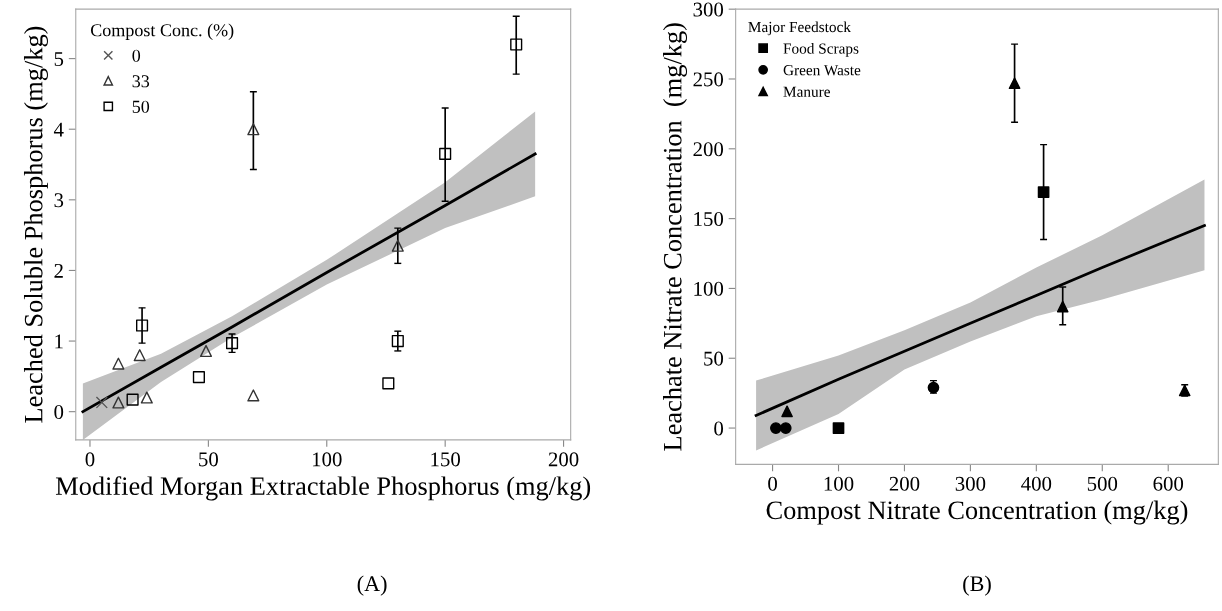 This screenshot has height=611, width=1222. What do you see at coordinates (59, 341) in the screenshot?
I see `y-tick-label: 1` at bounding box center [59, 341].